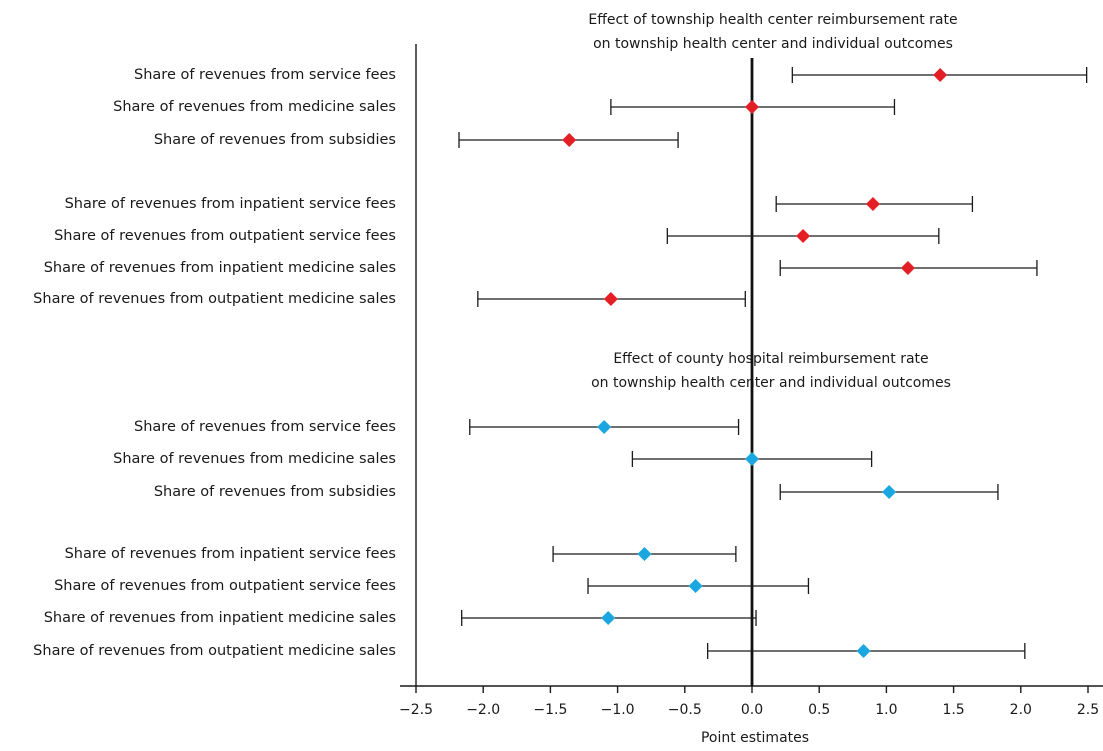 This screenshot has height=751, width=1103. I want to click on x-tick-label: 1.0, so click(886, 710).